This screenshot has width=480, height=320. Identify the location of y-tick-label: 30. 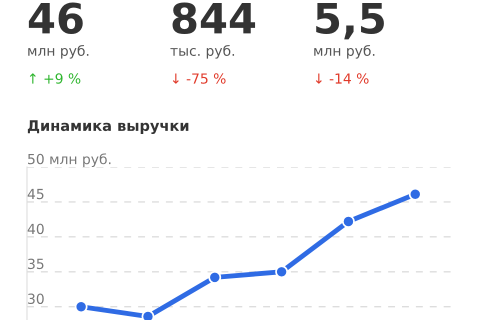
(36, 299).